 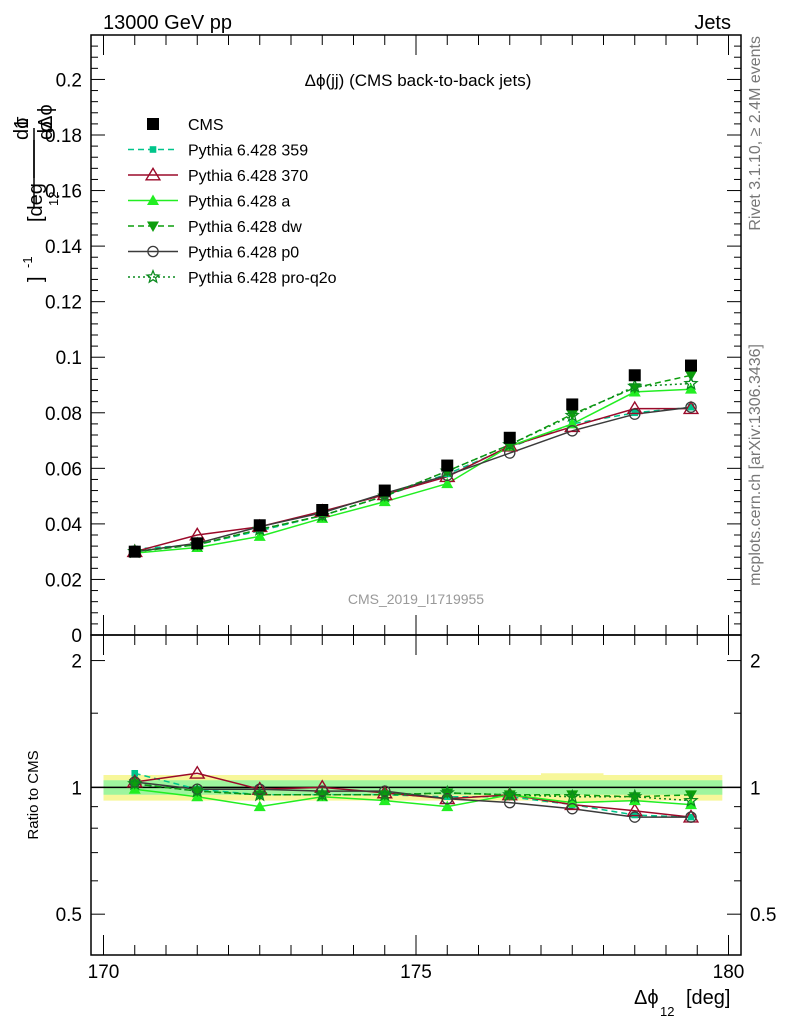 What do you see at coordinates (755, 788) in the screenshot?
I see `ratio-y-tick-label-right: 1` at bounding box center [755, 788].